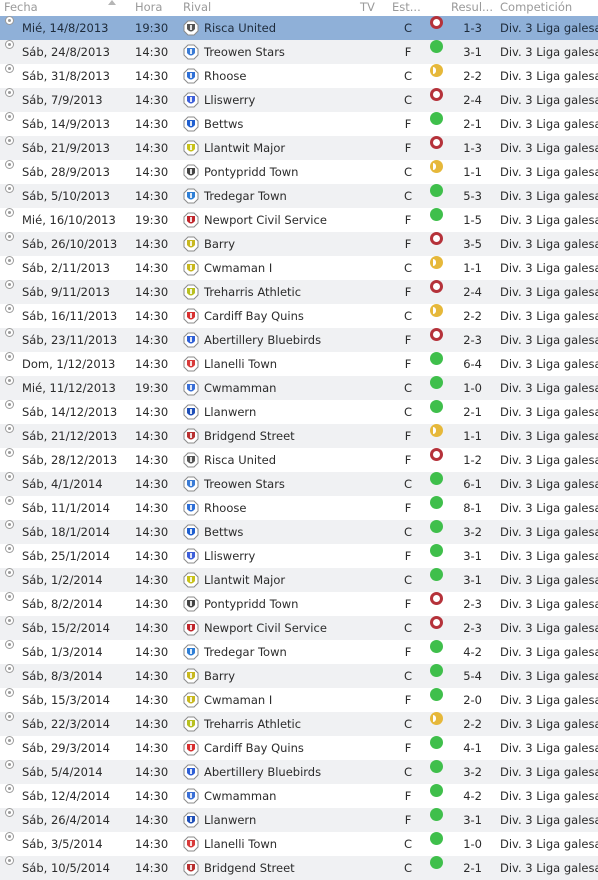 The image size is (598, 880). I want to click on column-header-time: Hora, so click(149, 7).